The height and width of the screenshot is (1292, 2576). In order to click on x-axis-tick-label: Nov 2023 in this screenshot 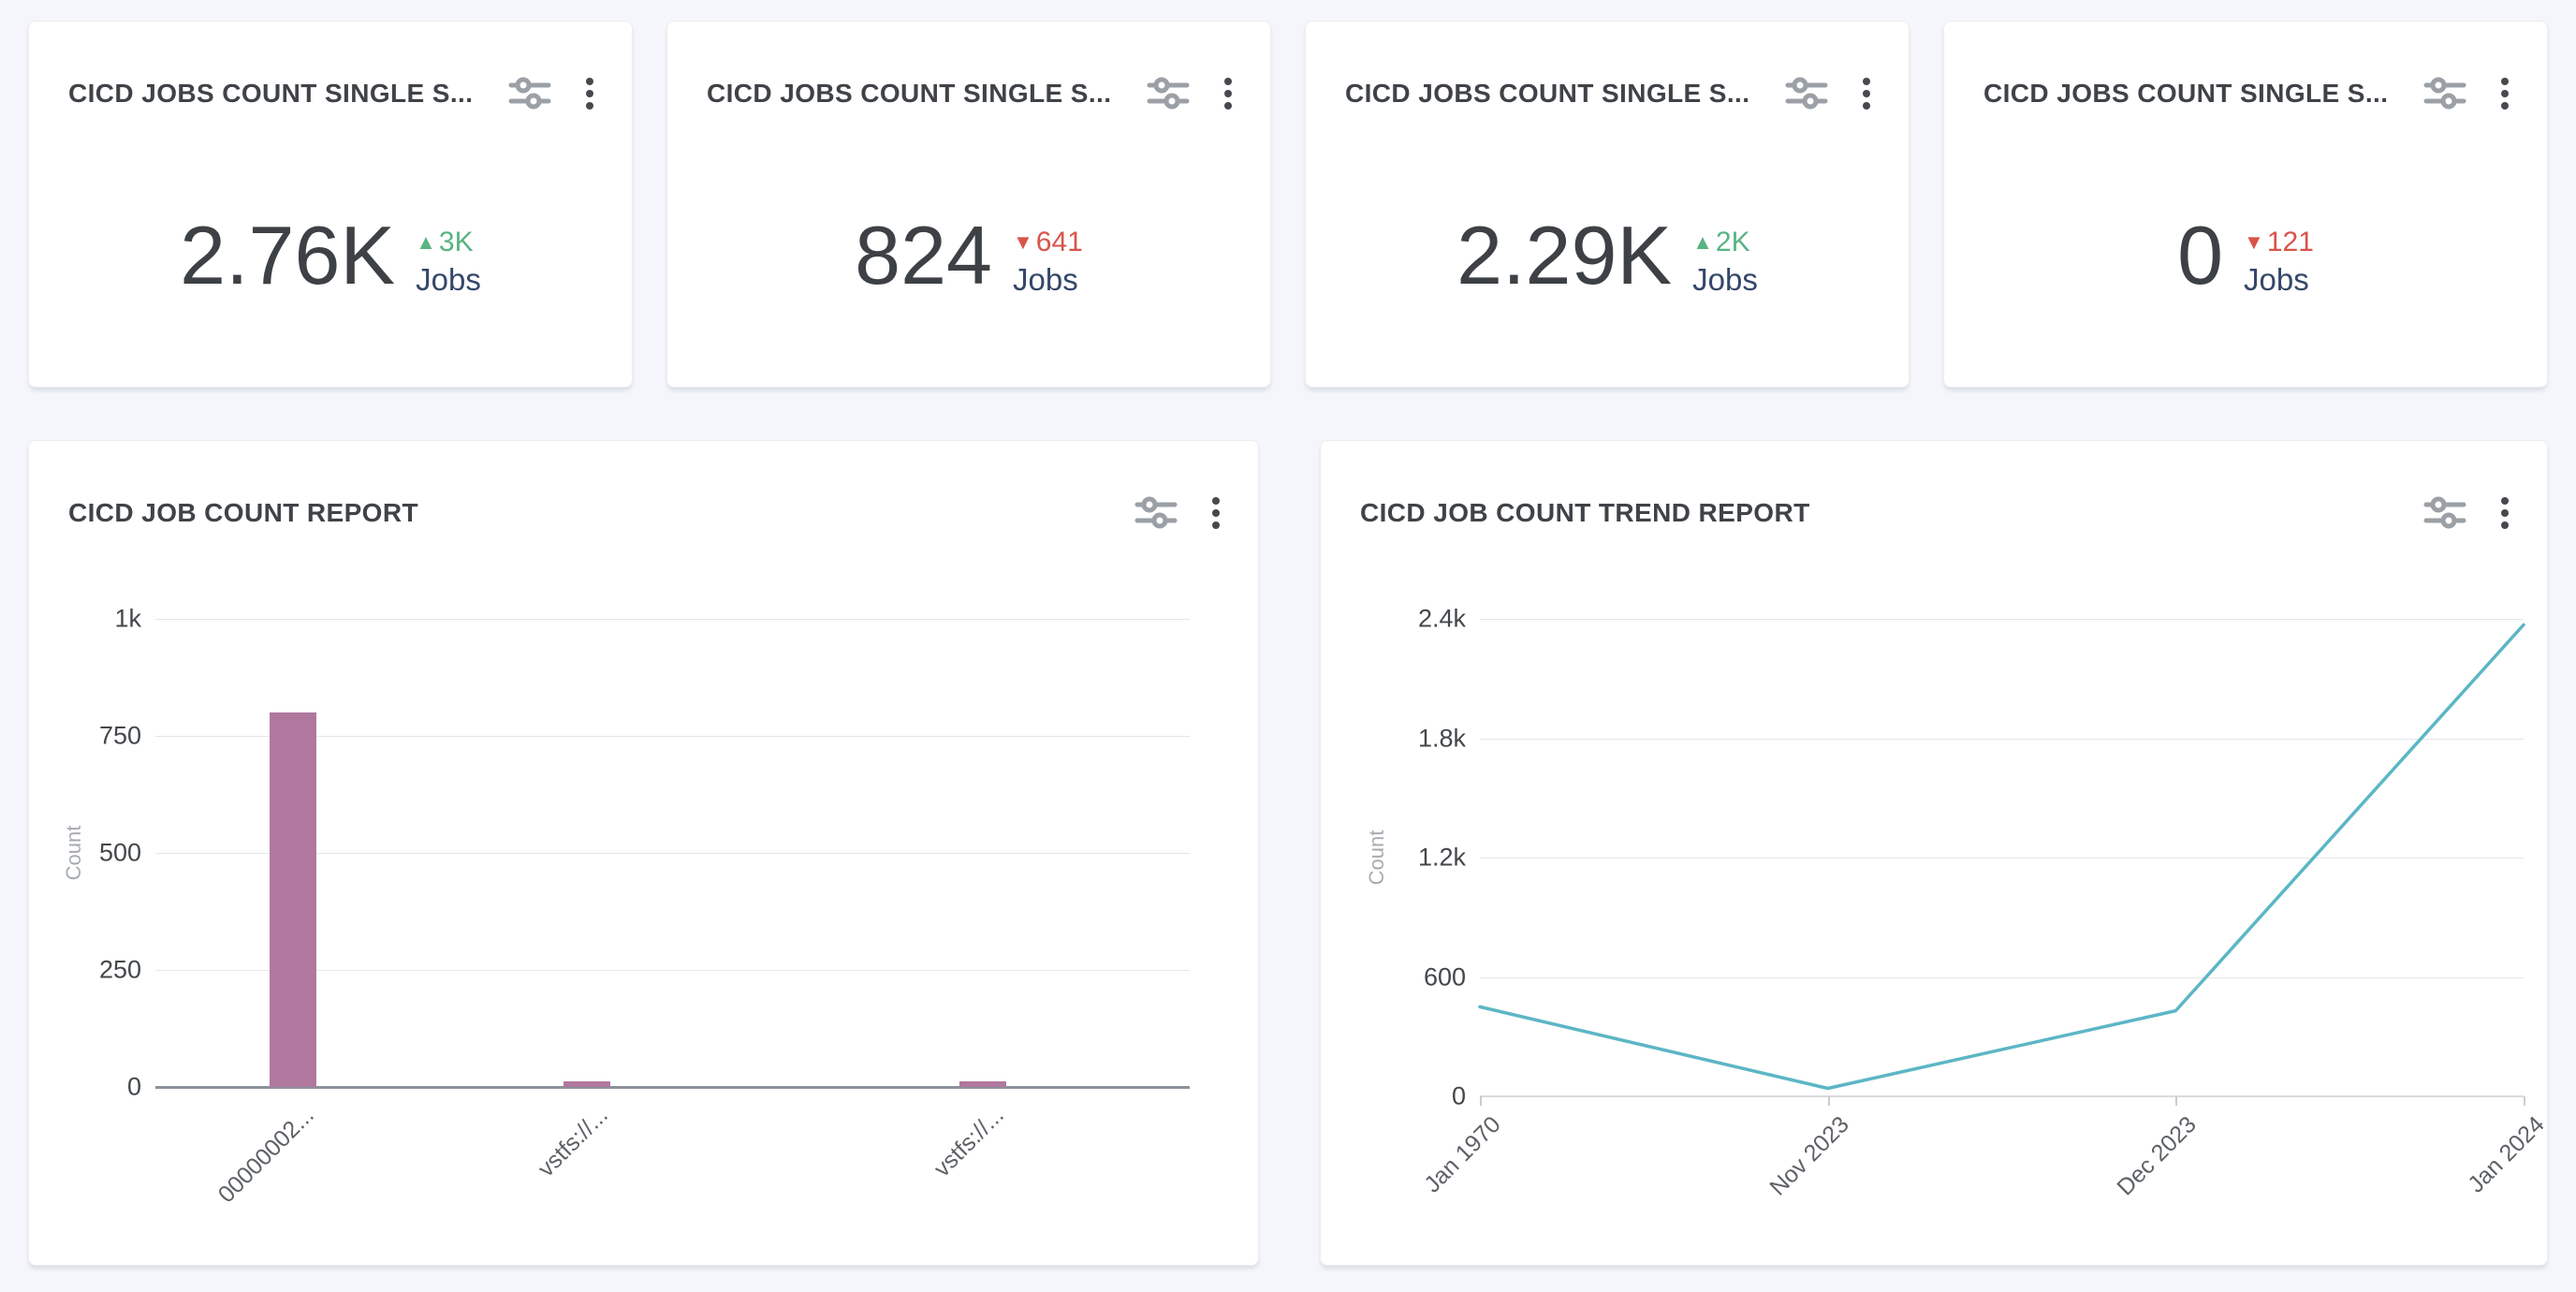, I will do `click(1809, 1156)`.